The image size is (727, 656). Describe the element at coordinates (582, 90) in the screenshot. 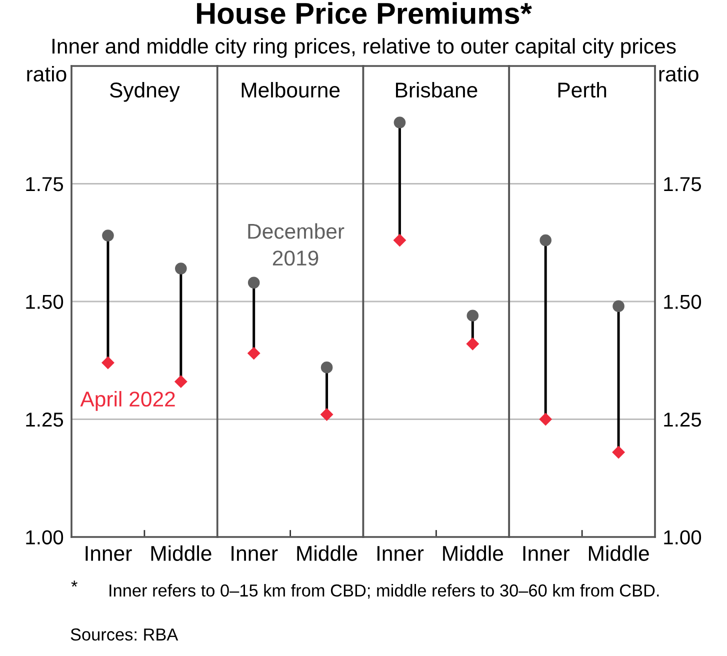

I see `text: Perth` at that location.